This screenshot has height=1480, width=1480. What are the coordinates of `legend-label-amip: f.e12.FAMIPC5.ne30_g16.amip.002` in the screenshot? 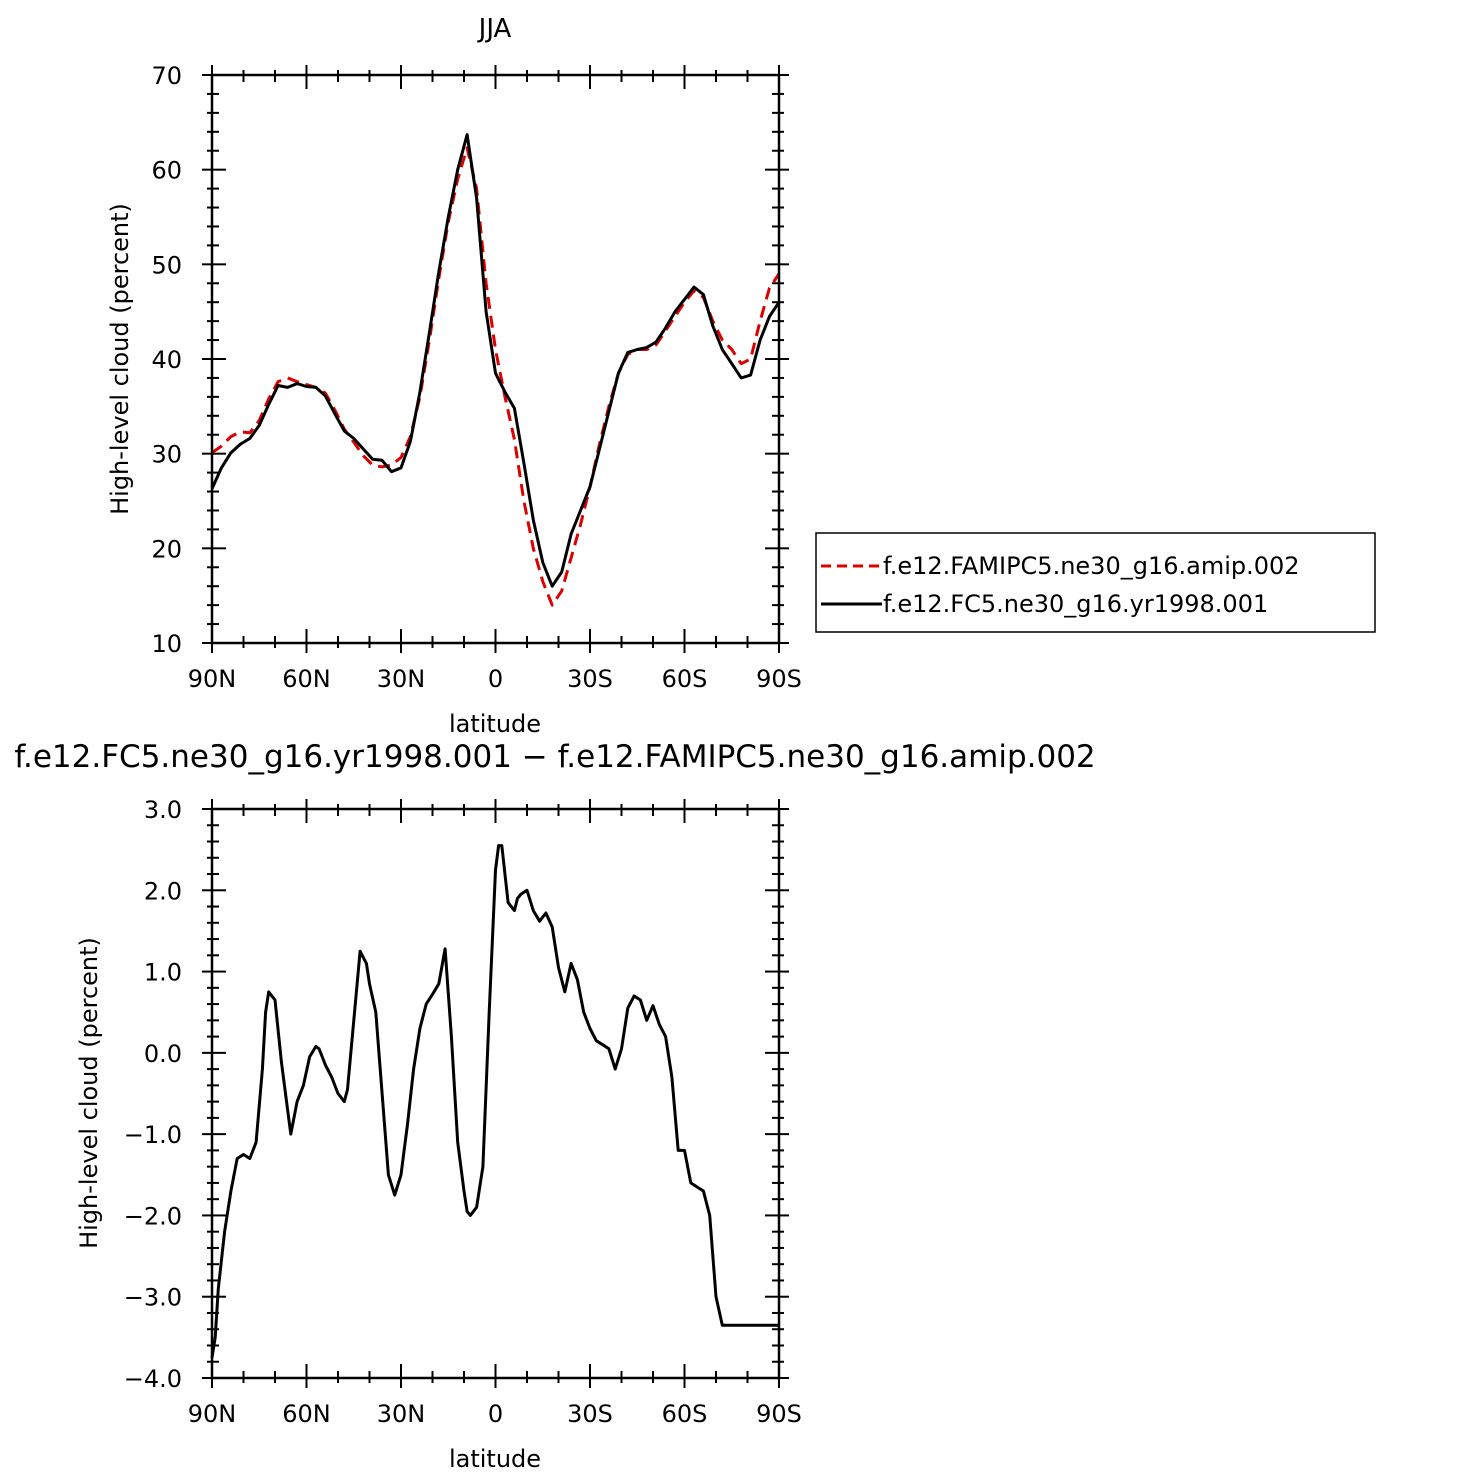 It's located at (1091, 566).